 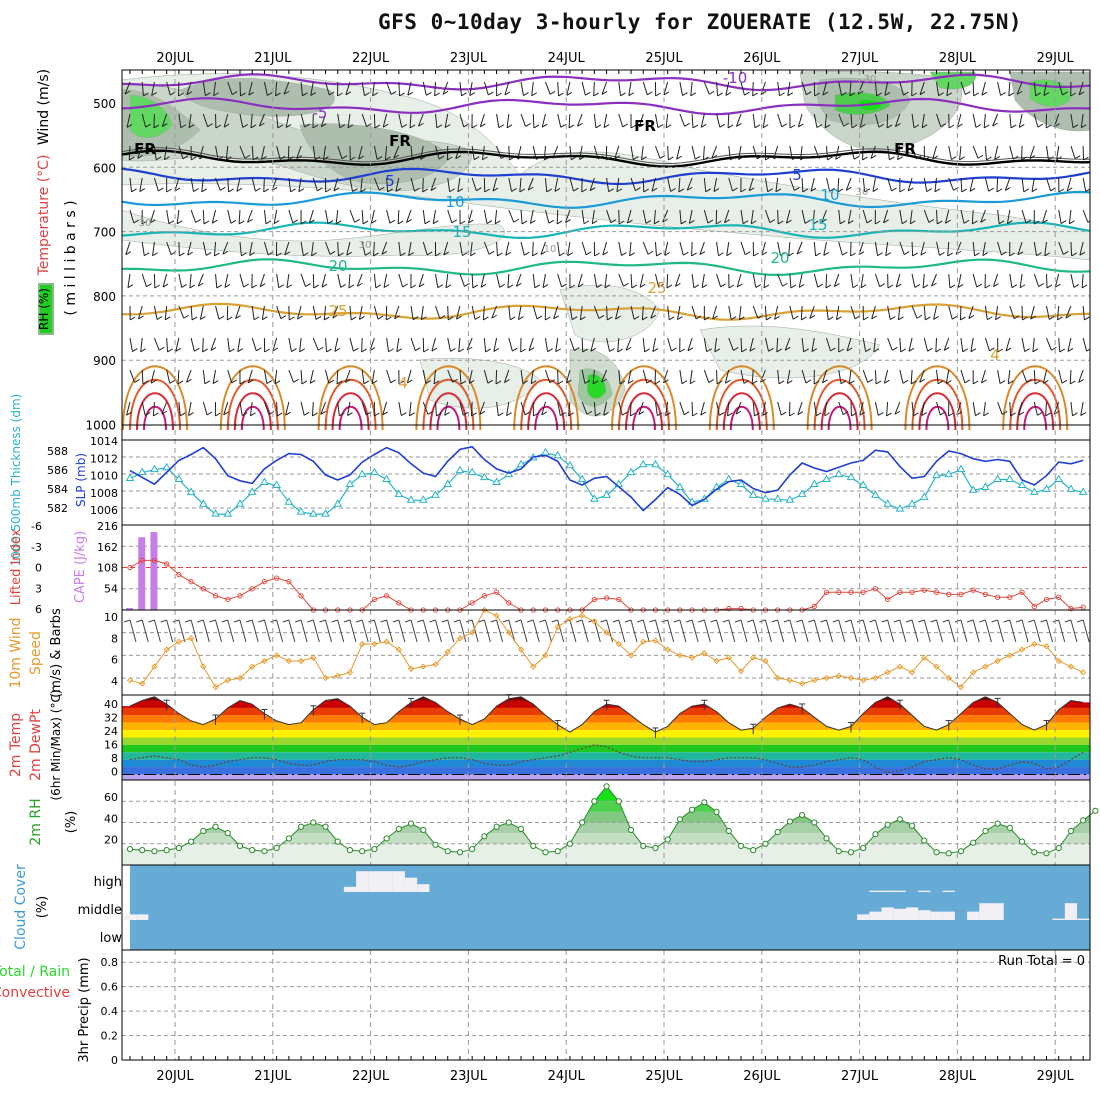 I want to click on y-tick-label: 800, so click(x=104, y=297).